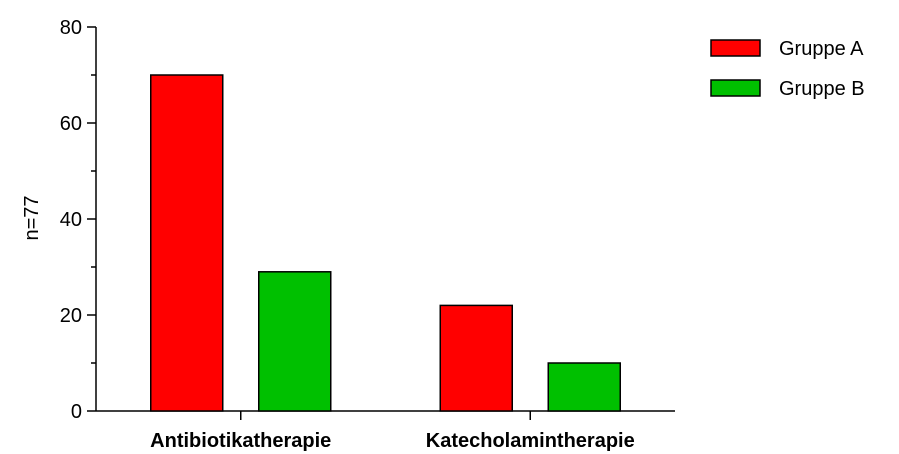  I want to click on y-axis: 0 20 40 60 80, so click(78, 220).